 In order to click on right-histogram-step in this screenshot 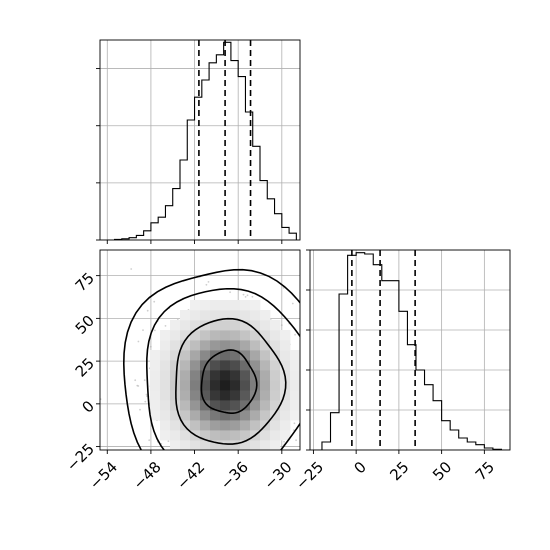, I will do `click(411, 351)`.